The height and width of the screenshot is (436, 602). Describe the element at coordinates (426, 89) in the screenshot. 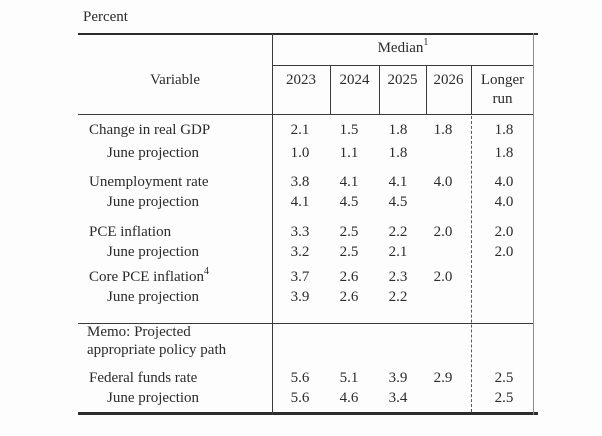

I see `year-divider-2025-2026` at that location.